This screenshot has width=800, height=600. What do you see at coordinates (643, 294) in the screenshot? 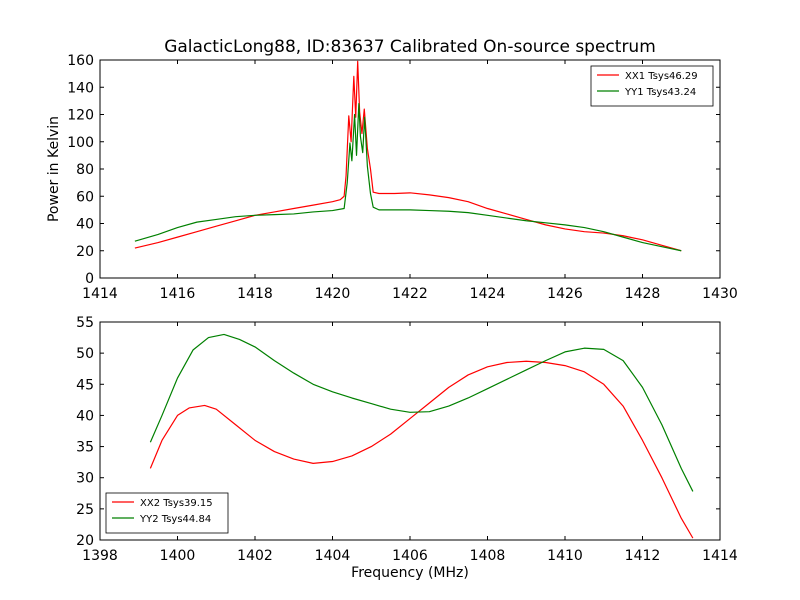
I see `x-tick-label: 1428` at bounding box center [643, 294].